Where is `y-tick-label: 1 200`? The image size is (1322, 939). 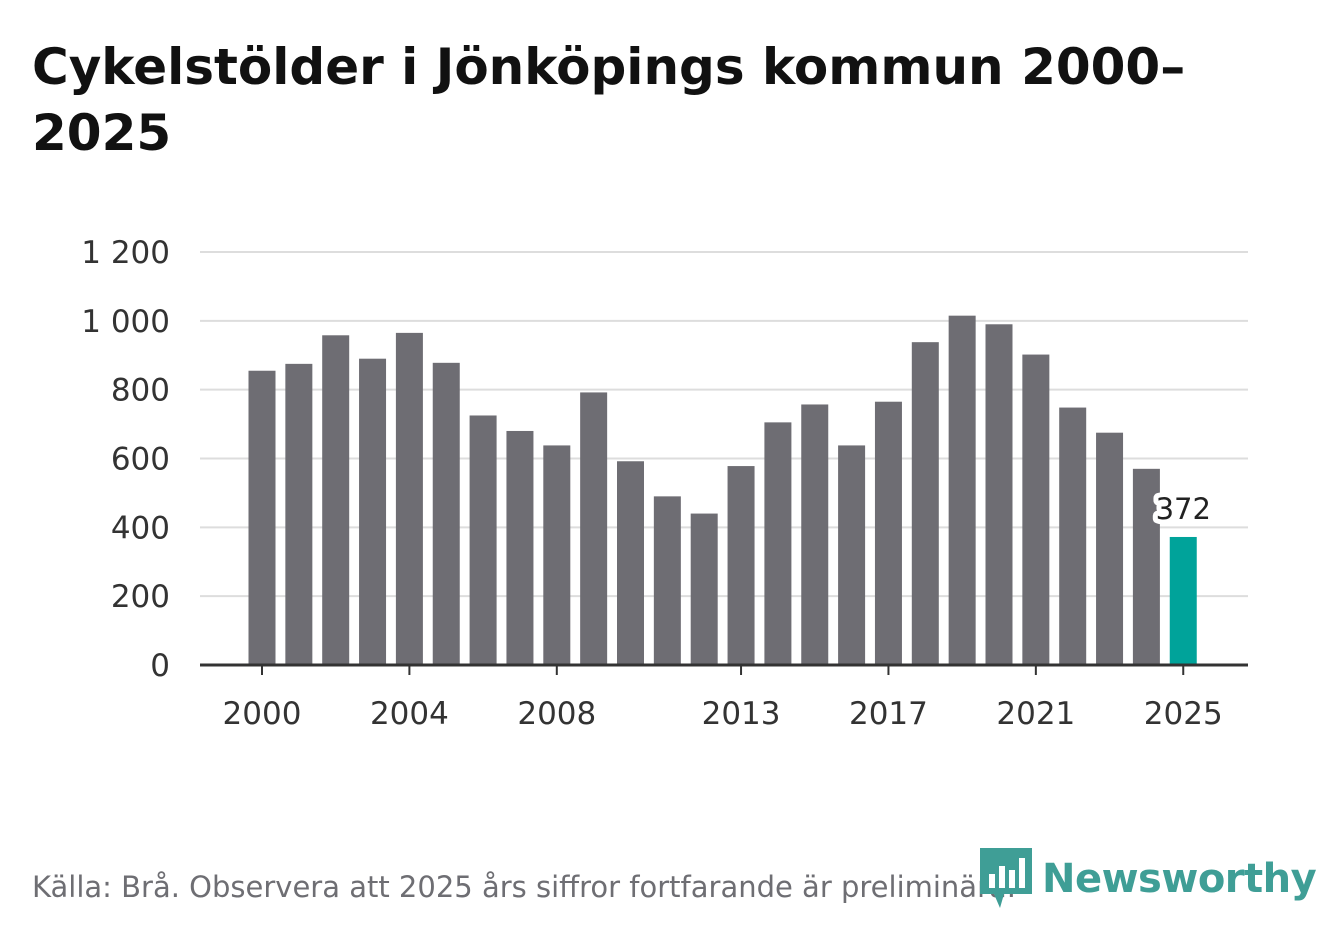 y-tick-label: 1 200 is located at coordinates (125, 253).